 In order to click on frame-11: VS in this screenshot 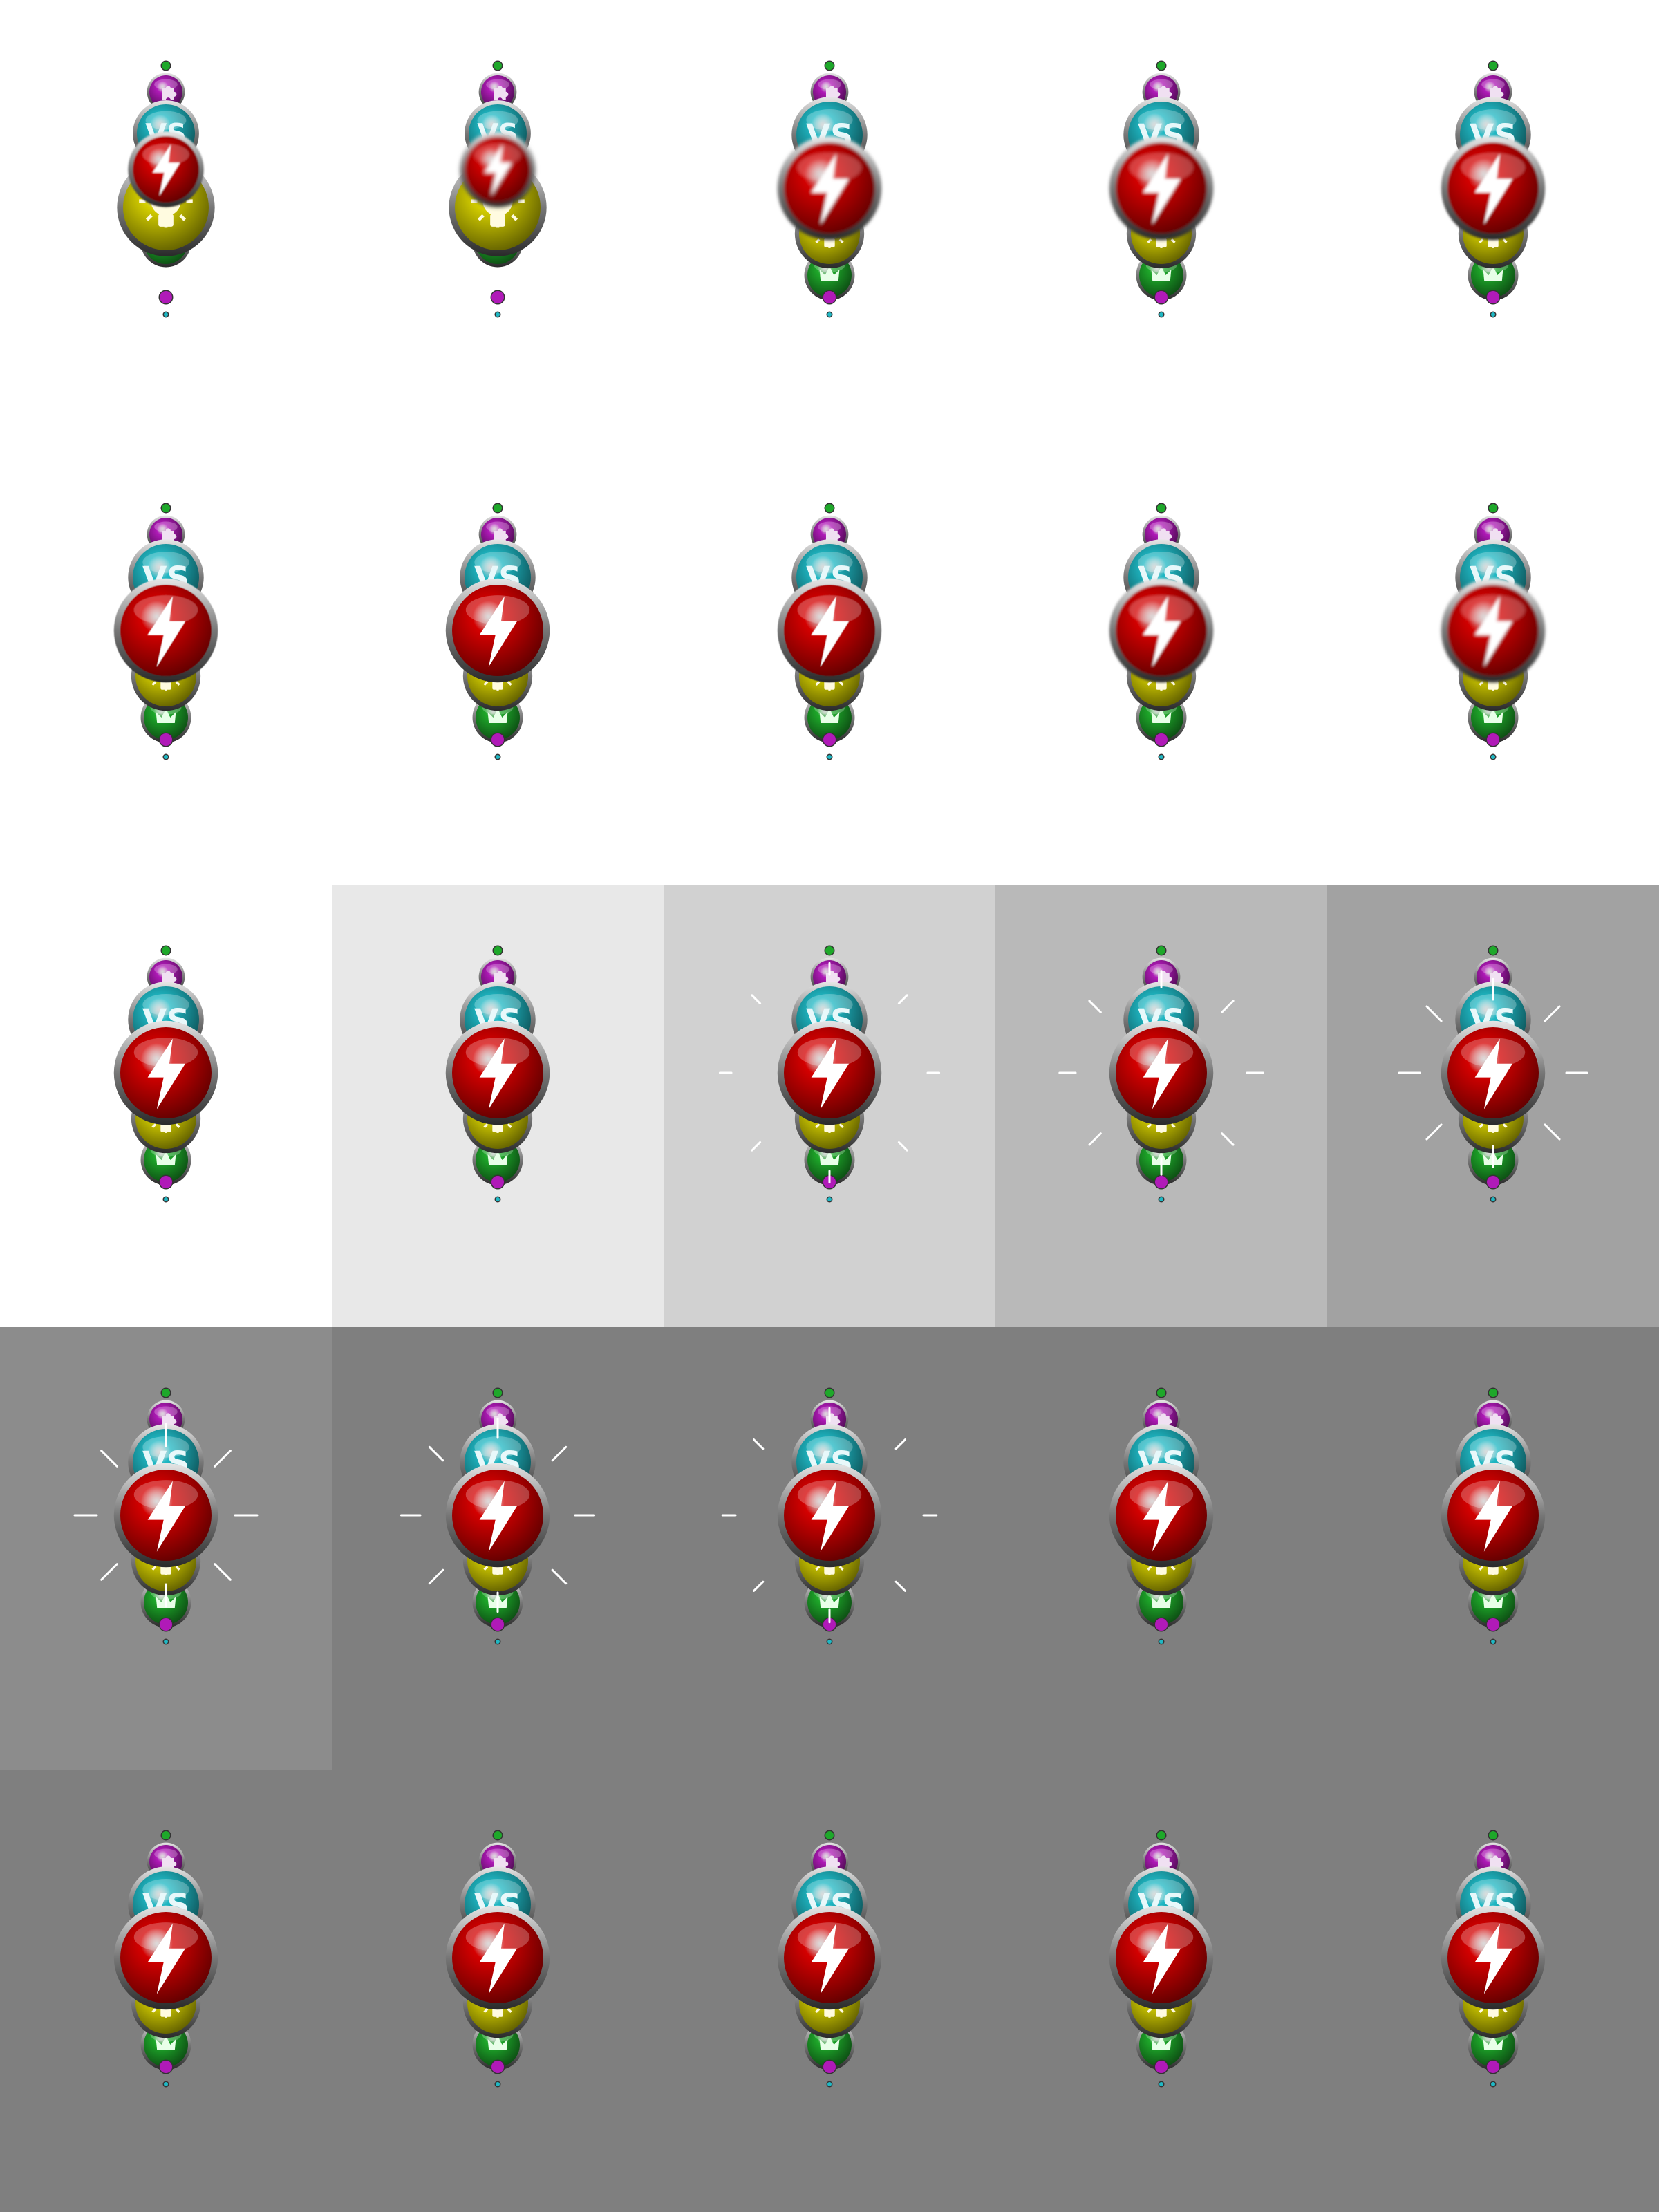, I will do `click(166, 1106)`.